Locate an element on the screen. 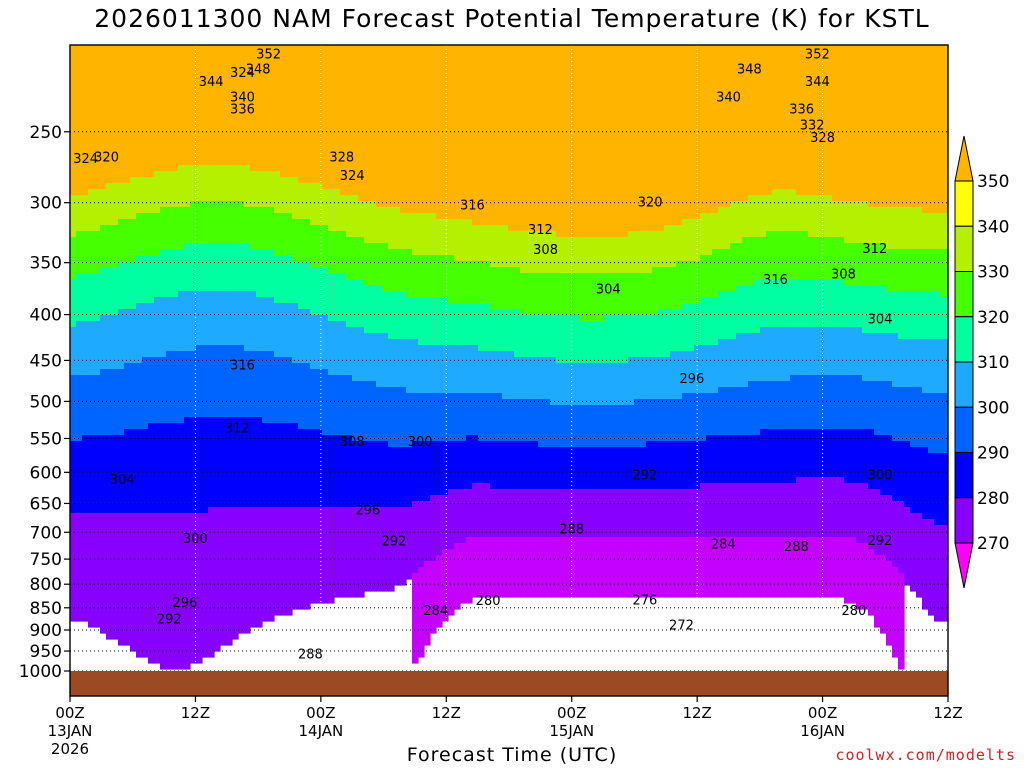 This screenshot has height=768, width=1024. x-axis-label: Forecast Time (UTC) is located at coordinates (512, 755).